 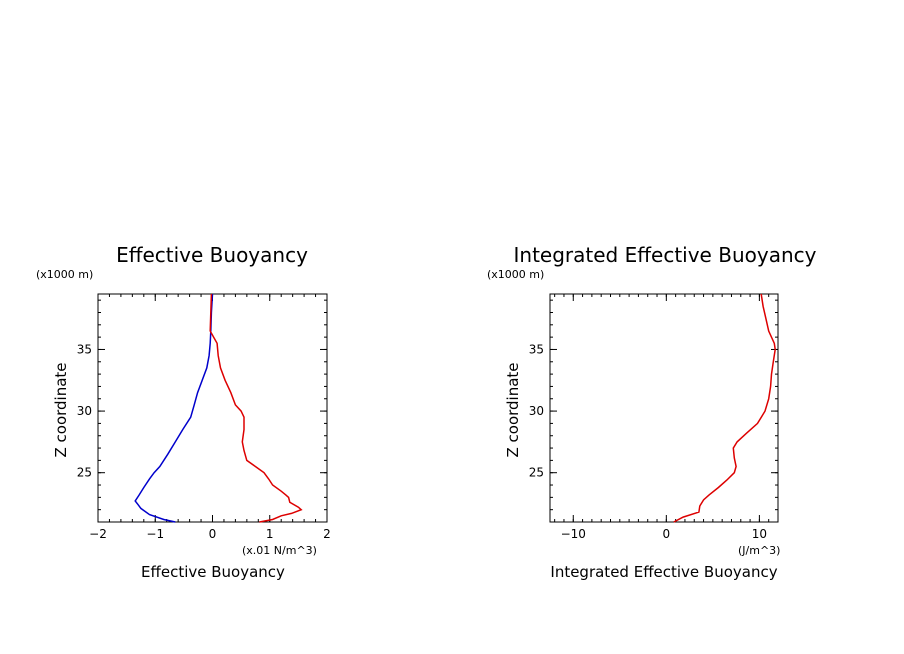 What do you see at coordinates (212, 255) in the screenshot?
I see `chart-title-left: Effective Buoyancy` at bounding box center [212, 255].